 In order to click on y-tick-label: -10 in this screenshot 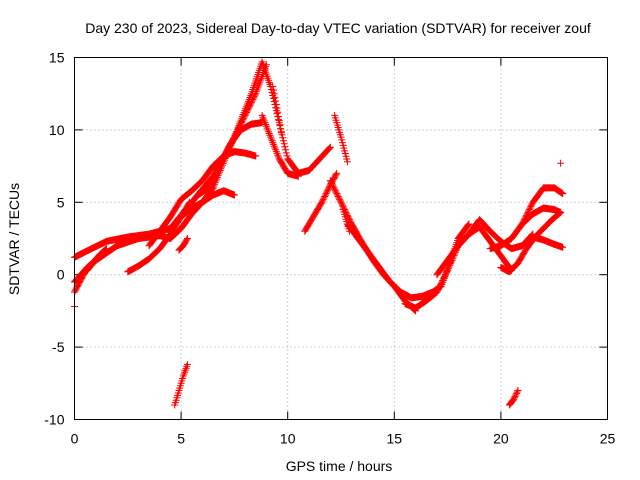, I will do `click(54, 420)`.